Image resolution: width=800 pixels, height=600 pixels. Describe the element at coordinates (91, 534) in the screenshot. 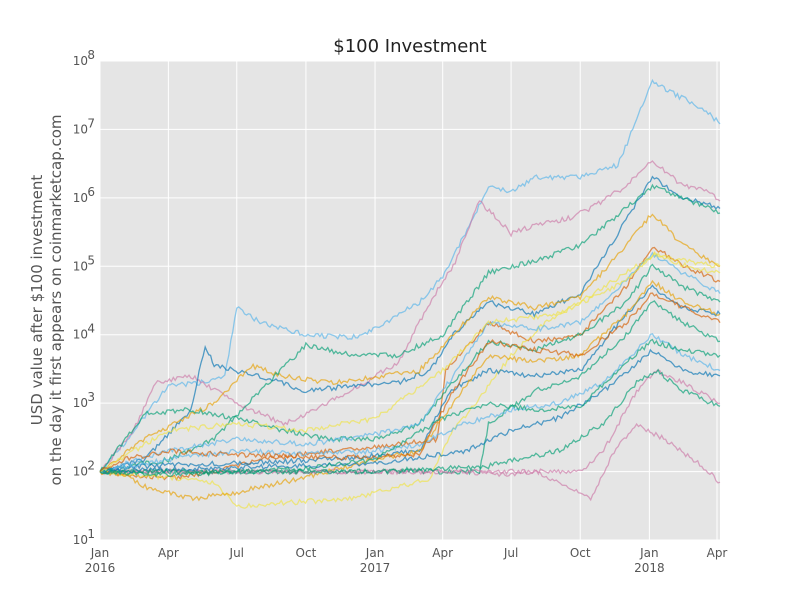

I see `y-tick-exponent: 1` at that location.